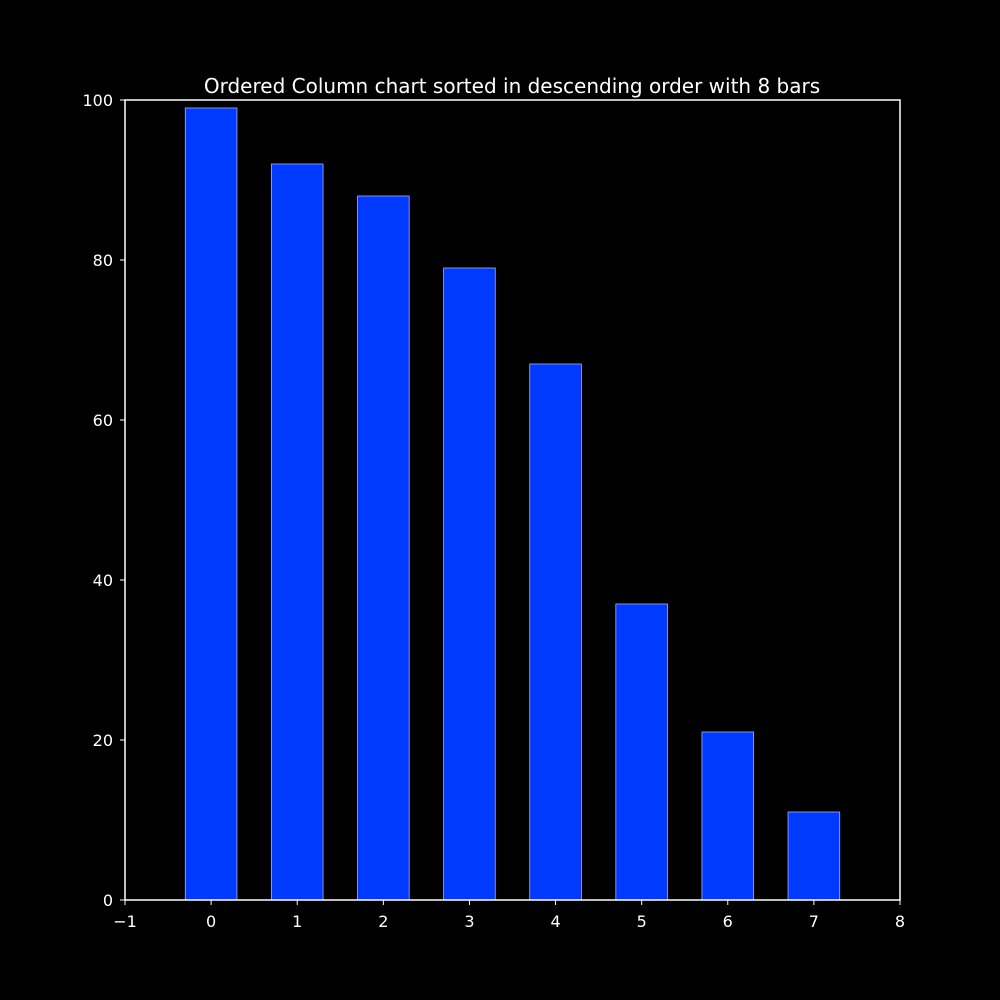 The image size is (1000, 1000). Describe the element at coordinates (108, 900) in the screenshot. I see `y-tick-label: 0` at that location.